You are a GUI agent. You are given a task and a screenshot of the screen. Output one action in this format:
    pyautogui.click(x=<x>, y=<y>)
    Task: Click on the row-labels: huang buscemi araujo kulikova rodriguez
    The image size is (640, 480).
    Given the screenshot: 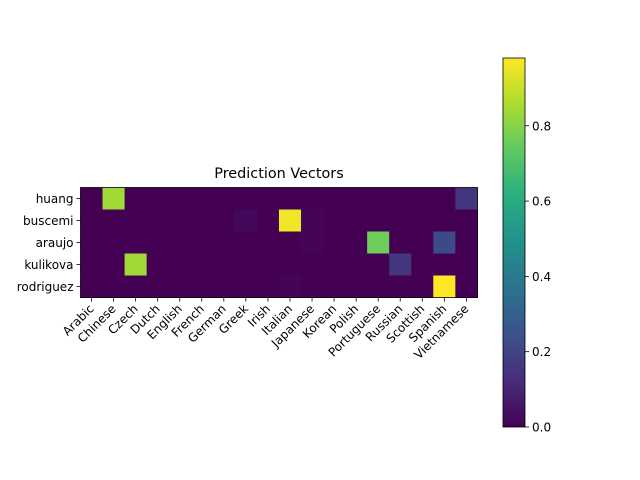 What is the action you would take?
    pyautogui.click(x=49, y=243)
    